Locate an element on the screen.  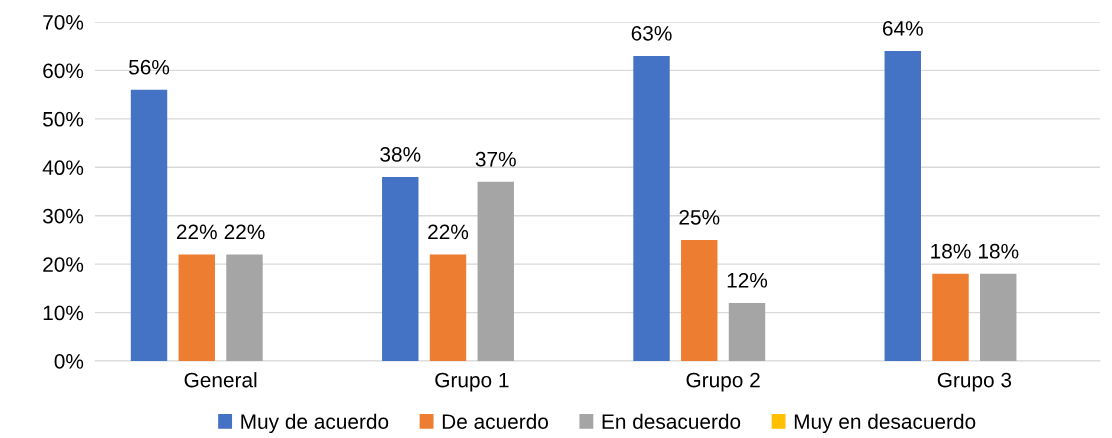
data-label: 12% is located at coordinates (747, 280).